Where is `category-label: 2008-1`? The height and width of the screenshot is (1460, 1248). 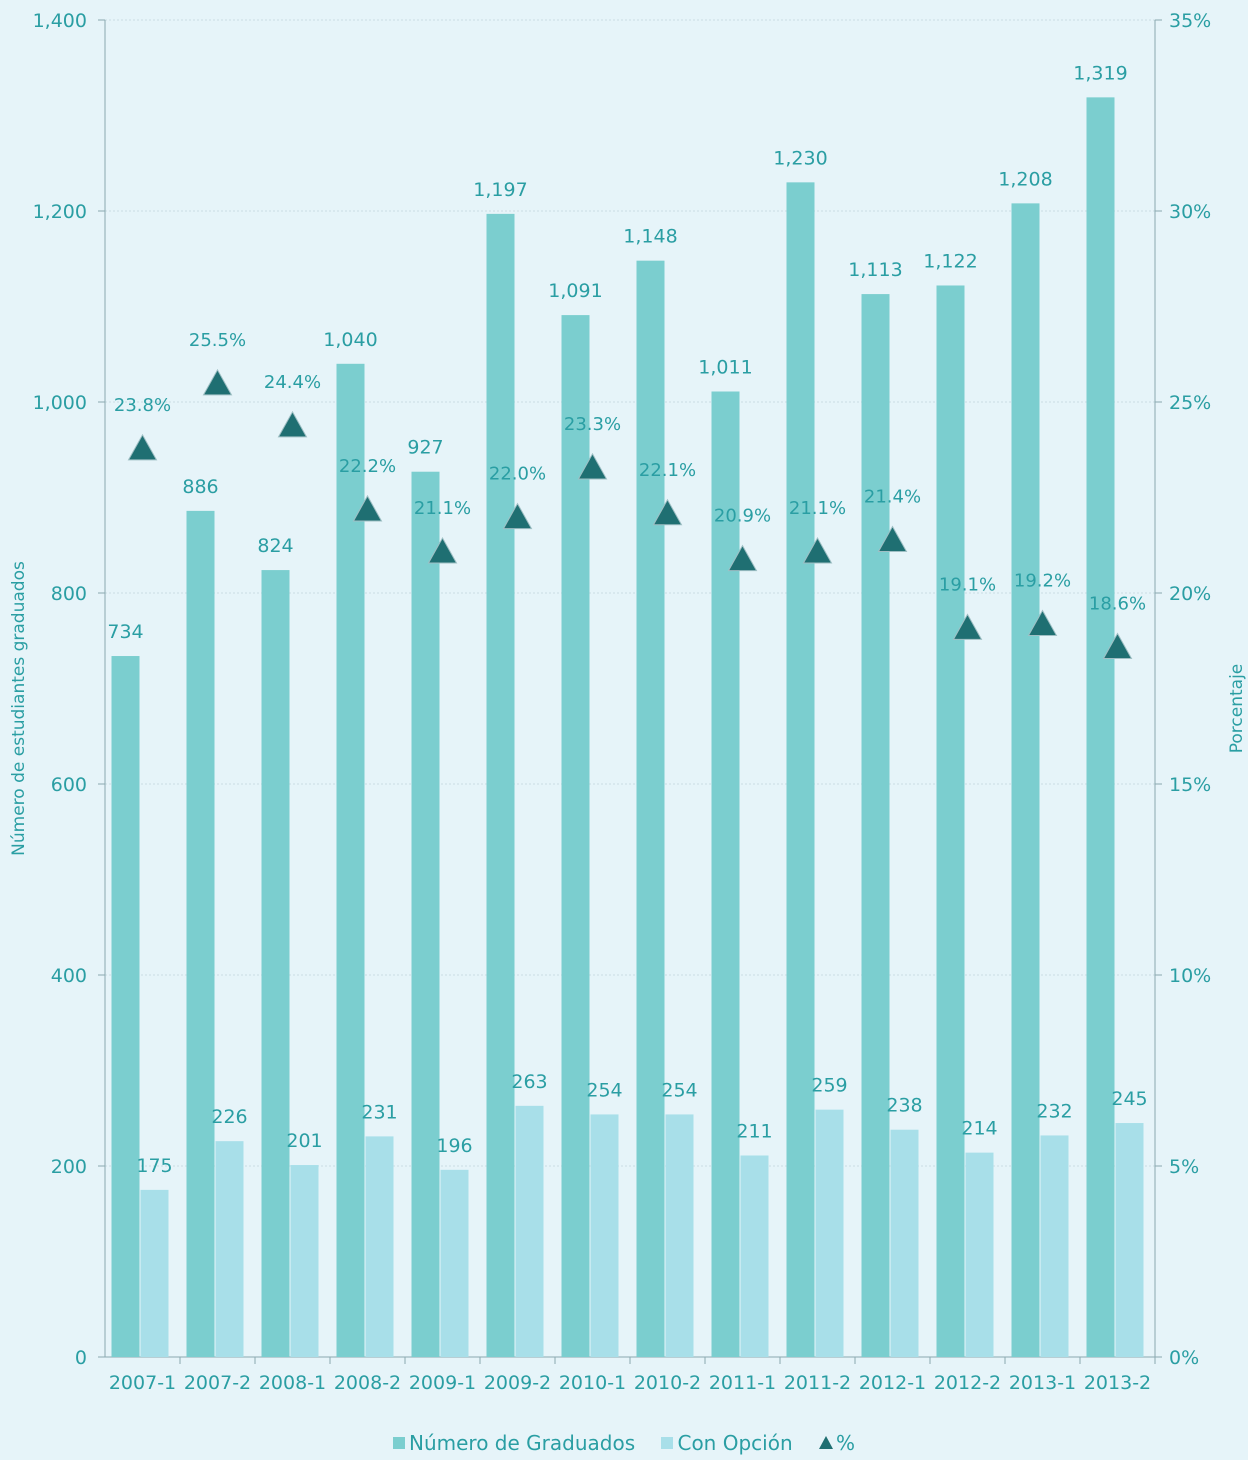 category-label: 2008-1 is located at coordinates (292, 1383).